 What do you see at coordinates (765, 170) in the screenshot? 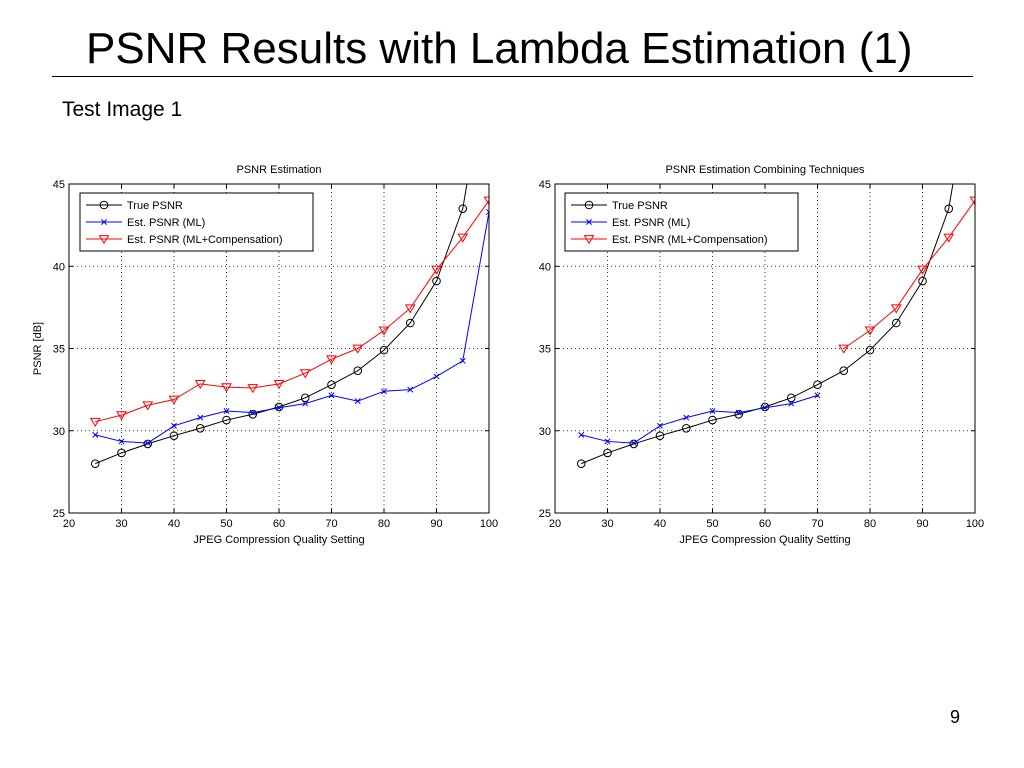
I see `chart-title: PSNR Estimation Combining Techniques` at bounding box center [765, 170].